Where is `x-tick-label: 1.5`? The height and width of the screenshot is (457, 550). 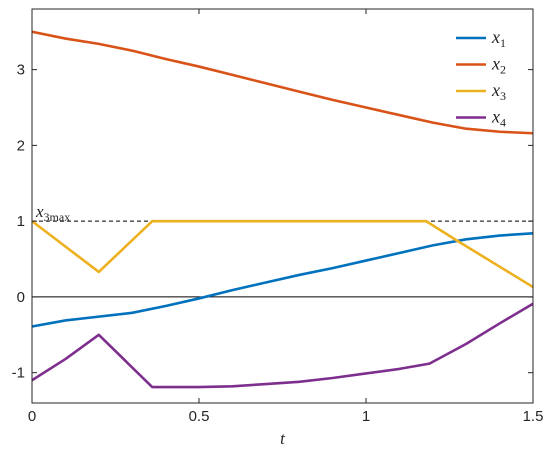
x-tick-label: 1.5 is located at coordinates (533, 416).